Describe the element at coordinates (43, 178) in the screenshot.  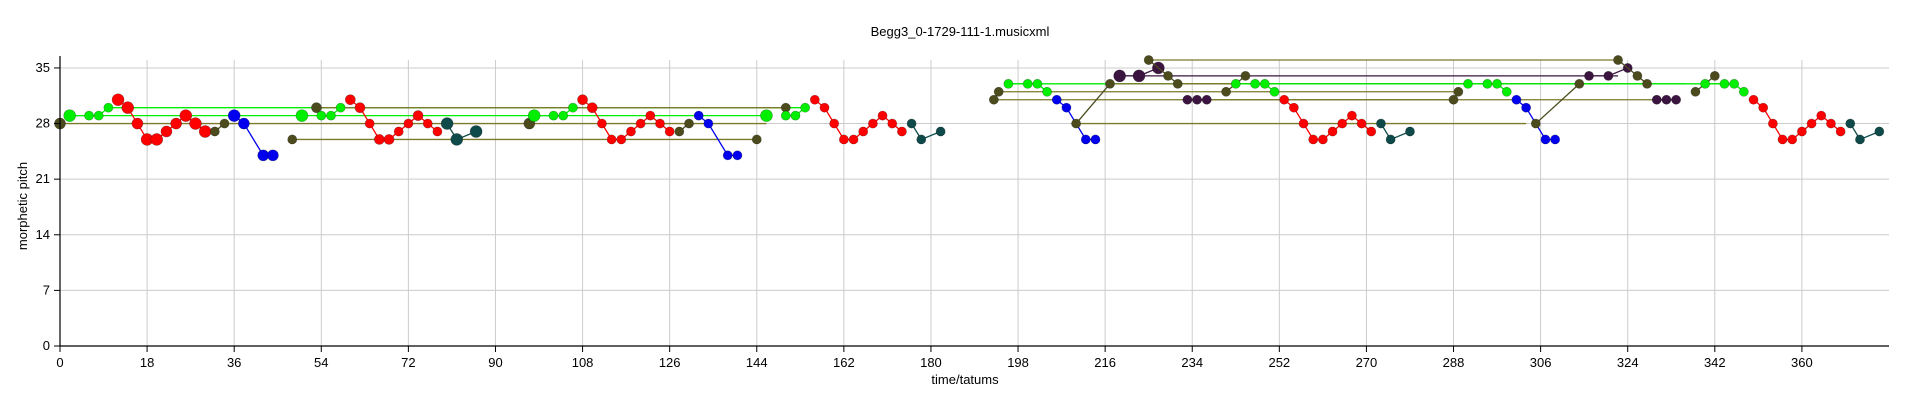
I see `y-tick-label: 21` at that location.